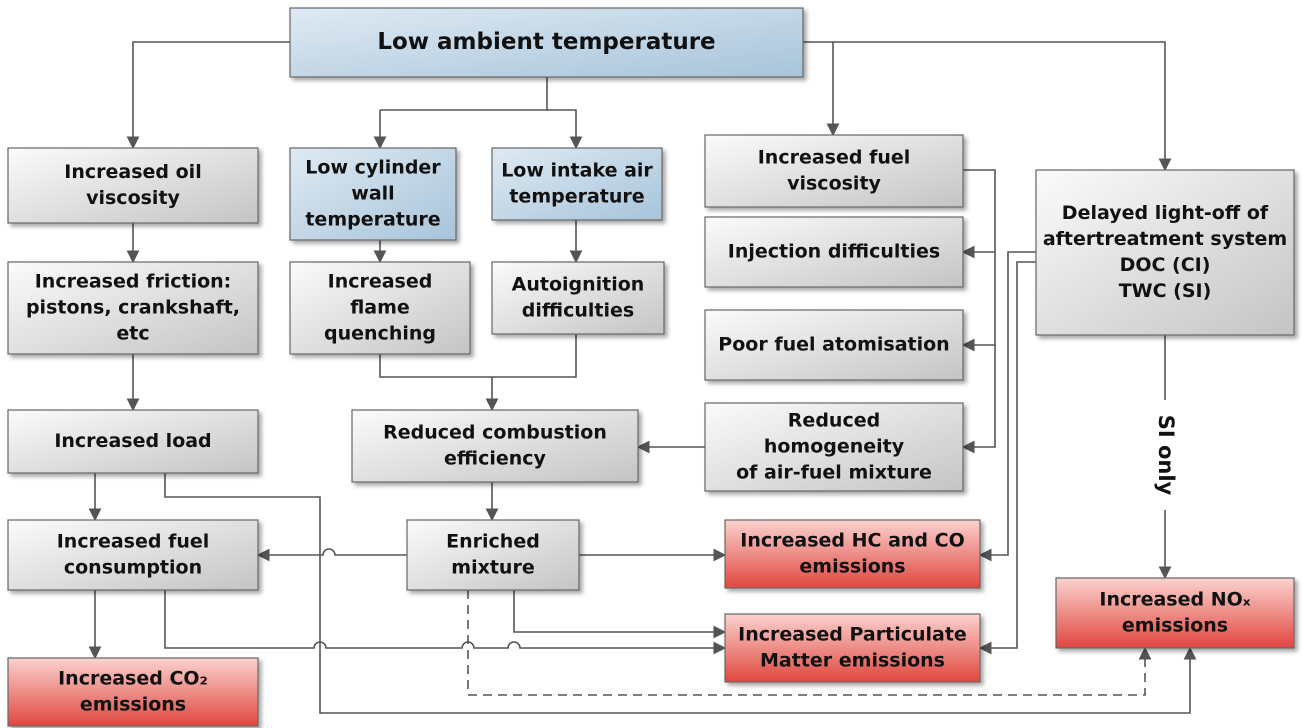 This screenshot has width=1302, height=728. I want to click on node-label: Matter emissions, so click(852, 661).